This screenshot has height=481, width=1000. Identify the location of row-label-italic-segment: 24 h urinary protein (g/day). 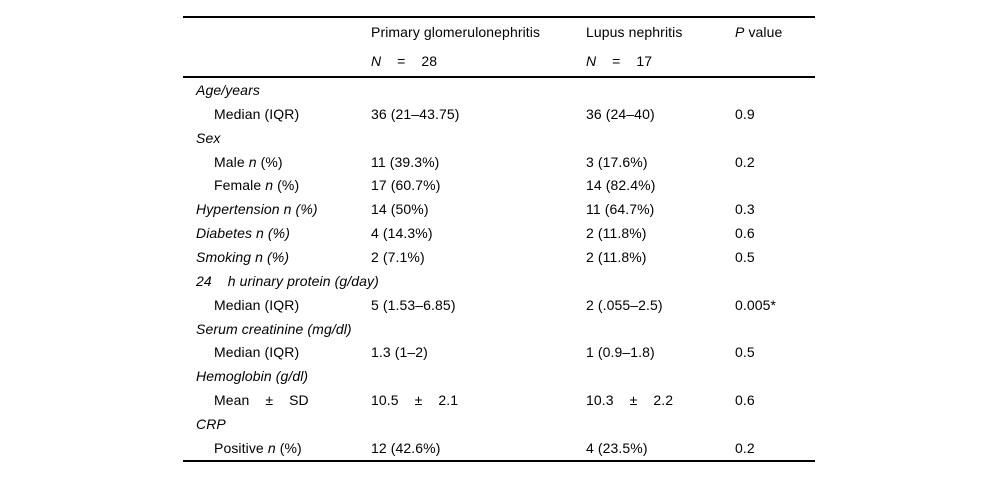
(287, 280).